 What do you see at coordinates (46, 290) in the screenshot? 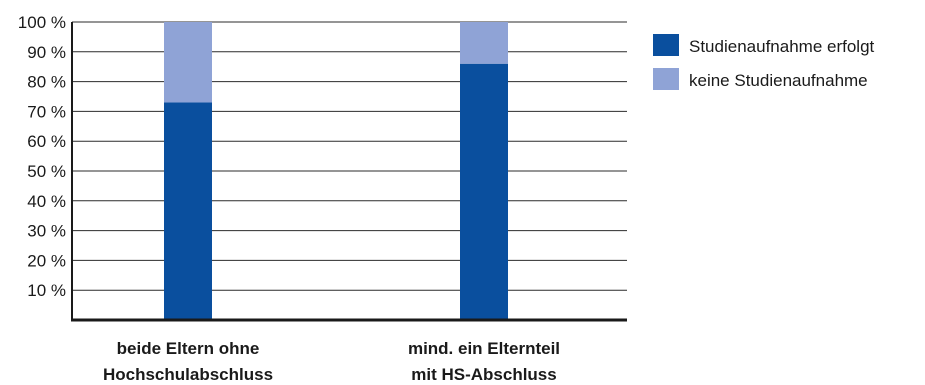
I see `y-tick-label-10: 10 %` at bounding box center [46, 290].